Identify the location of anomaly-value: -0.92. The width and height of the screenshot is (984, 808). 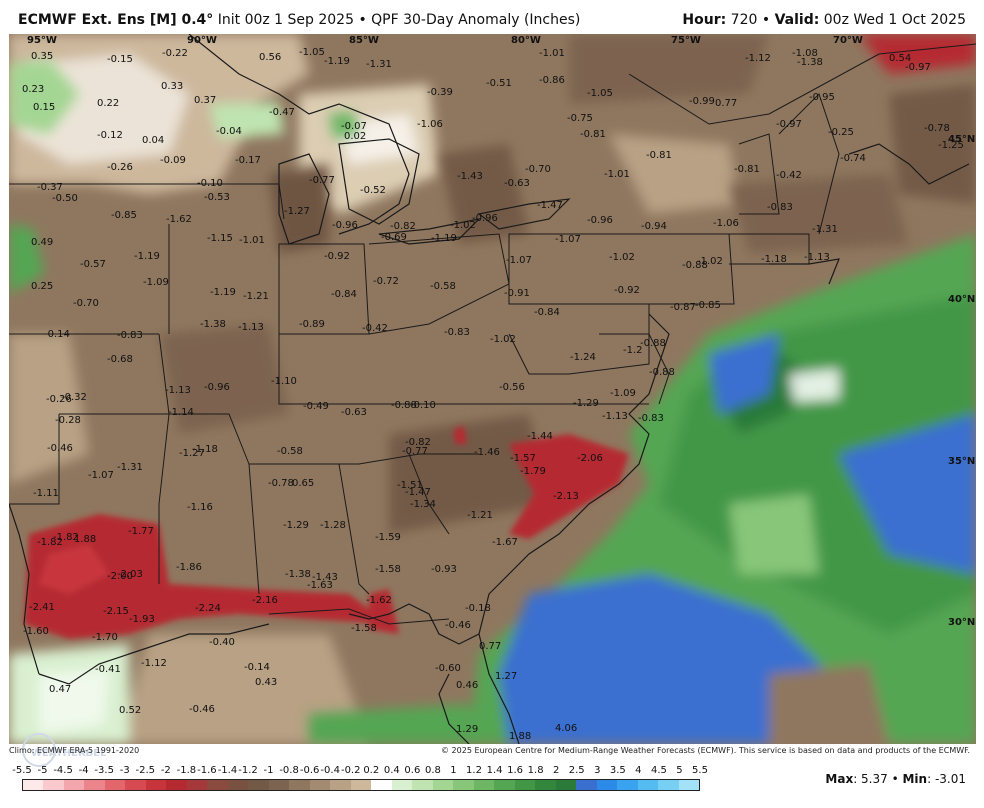
(627, 290).